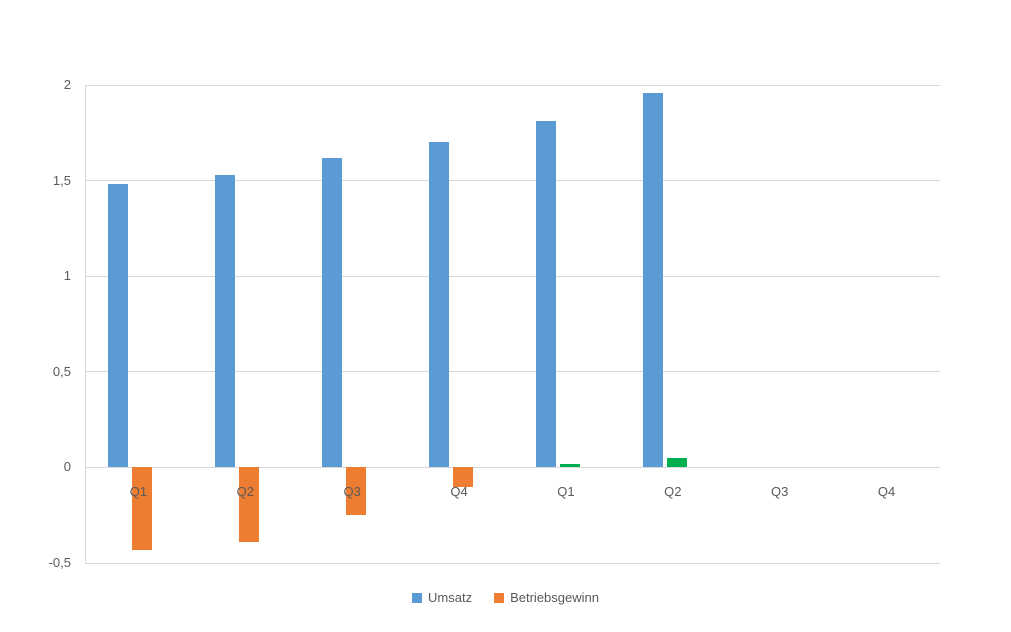 Image resolution: width=1011 pixels, height=632 pixels. Describe the element at coordinates (417, 597) in the screenshot. I see `legend-swatch-umsatz` at that location.